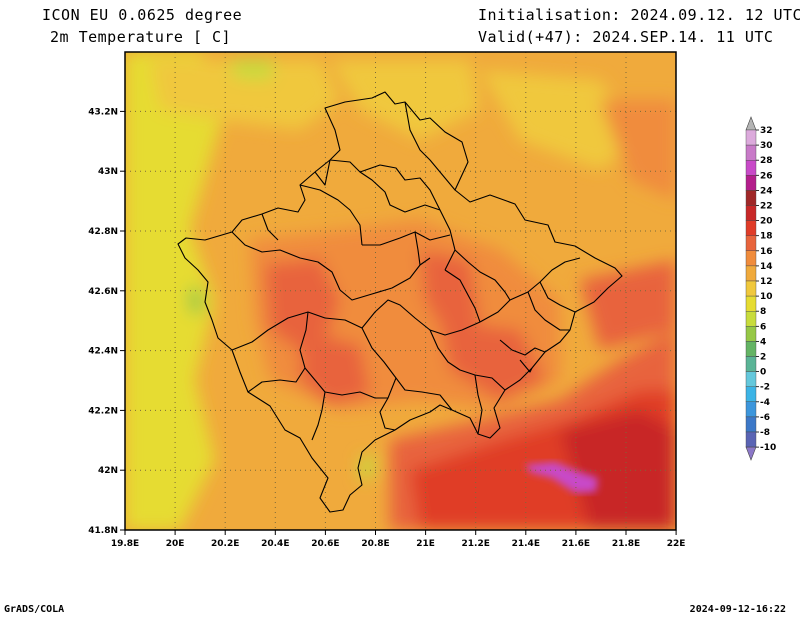 The width and height of the screenshot is (800, 618). What do you see at coordinates (108, 172) in the screenshot?
I see `y-tick-label: 43N` at bounding box center [108, 172].